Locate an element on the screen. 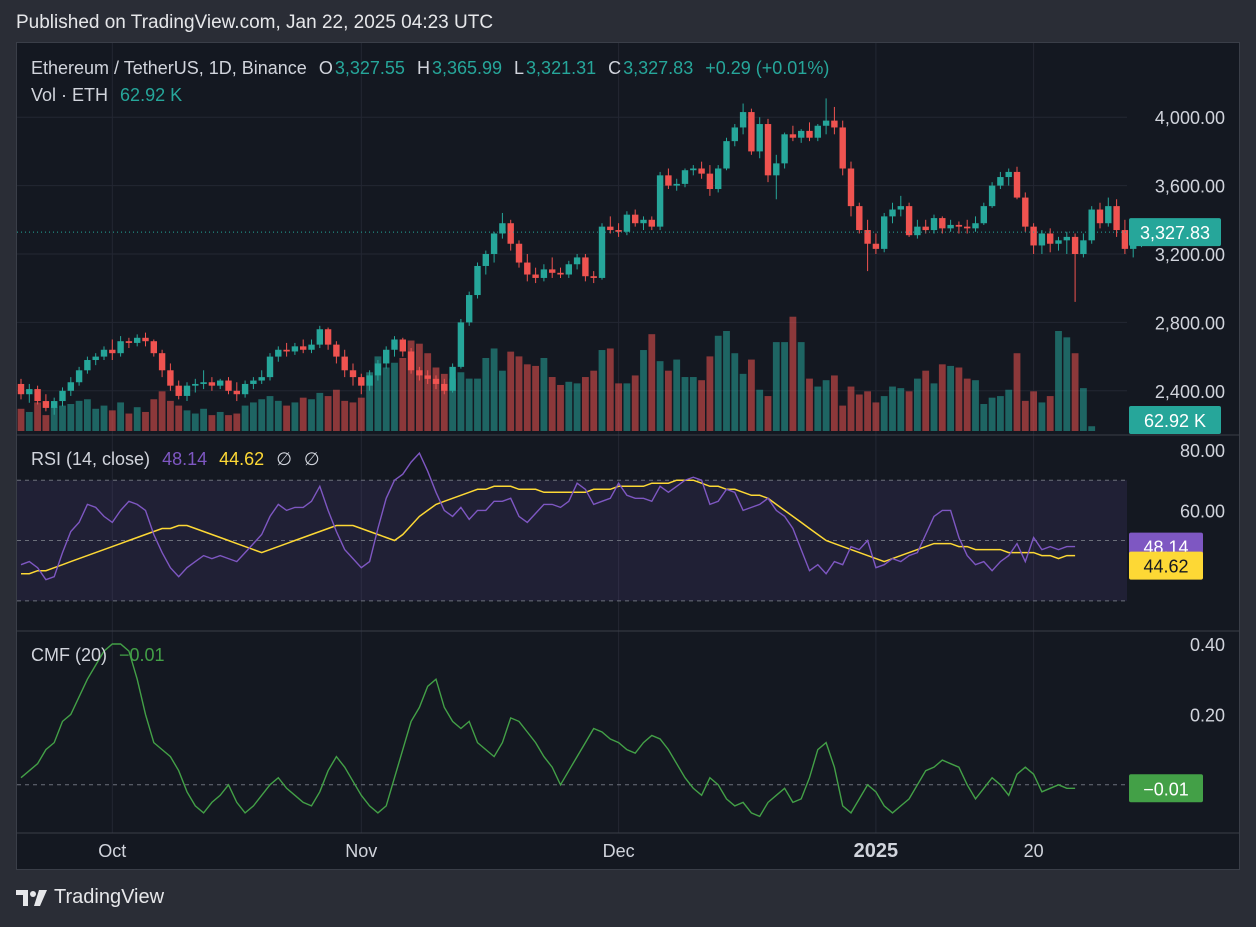  rsi-ma-value-tag-bg is located at coordinates (1166, 565).